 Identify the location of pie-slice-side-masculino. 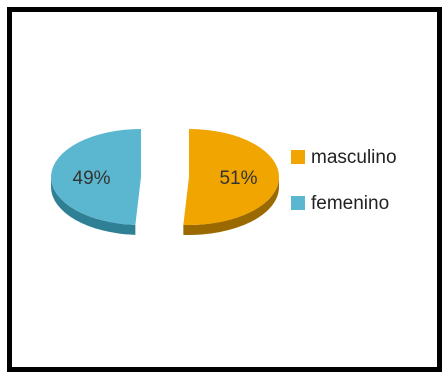
(231, 206).